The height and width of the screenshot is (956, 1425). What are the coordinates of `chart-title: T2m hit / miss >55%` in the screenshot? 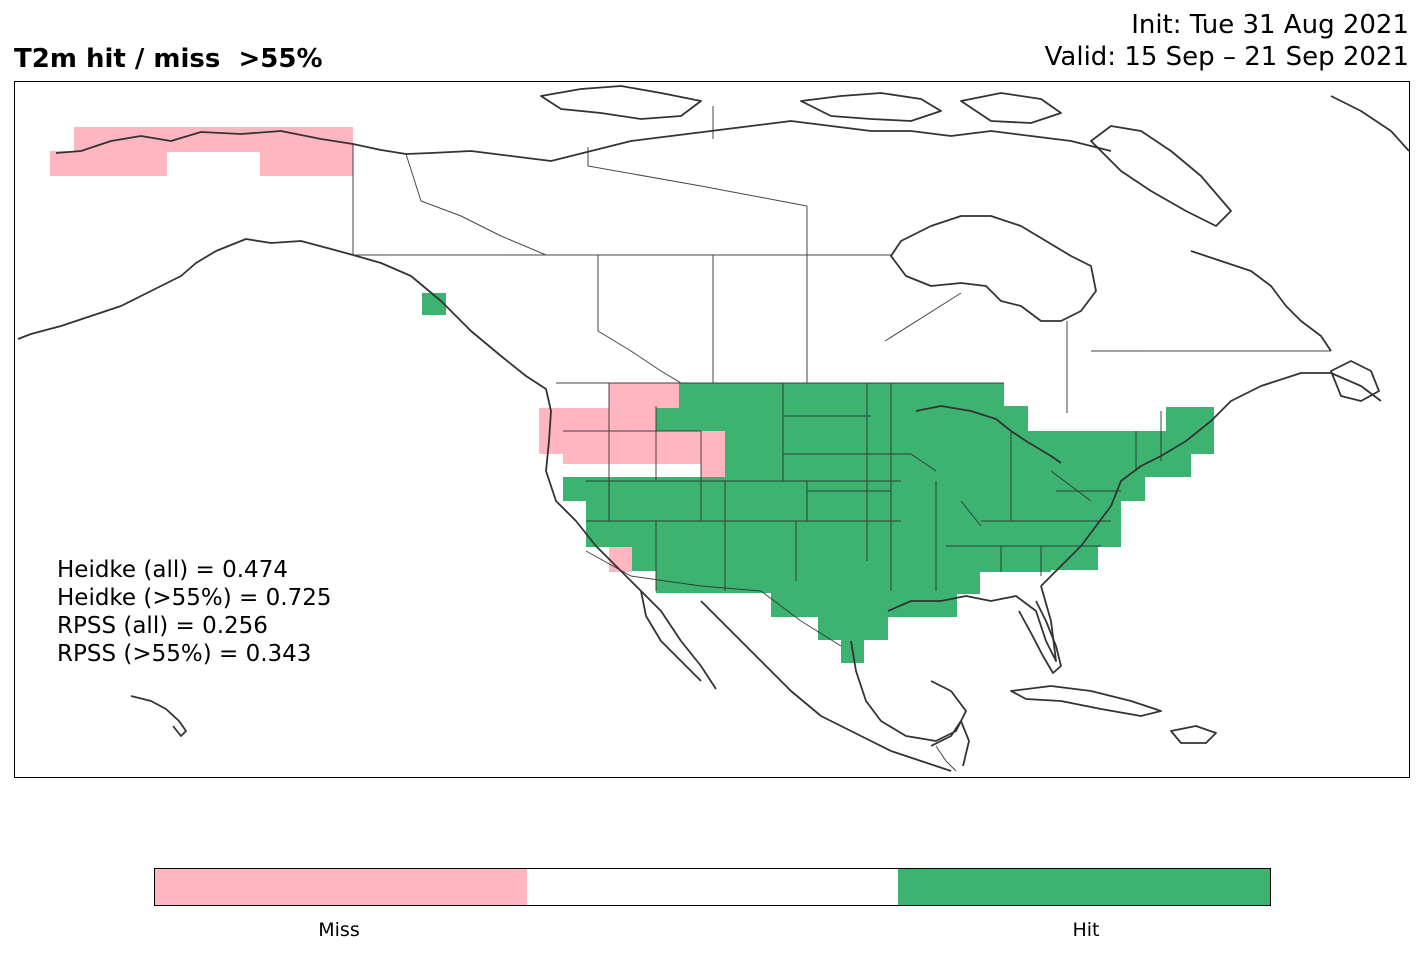 It's located at (168, 59).